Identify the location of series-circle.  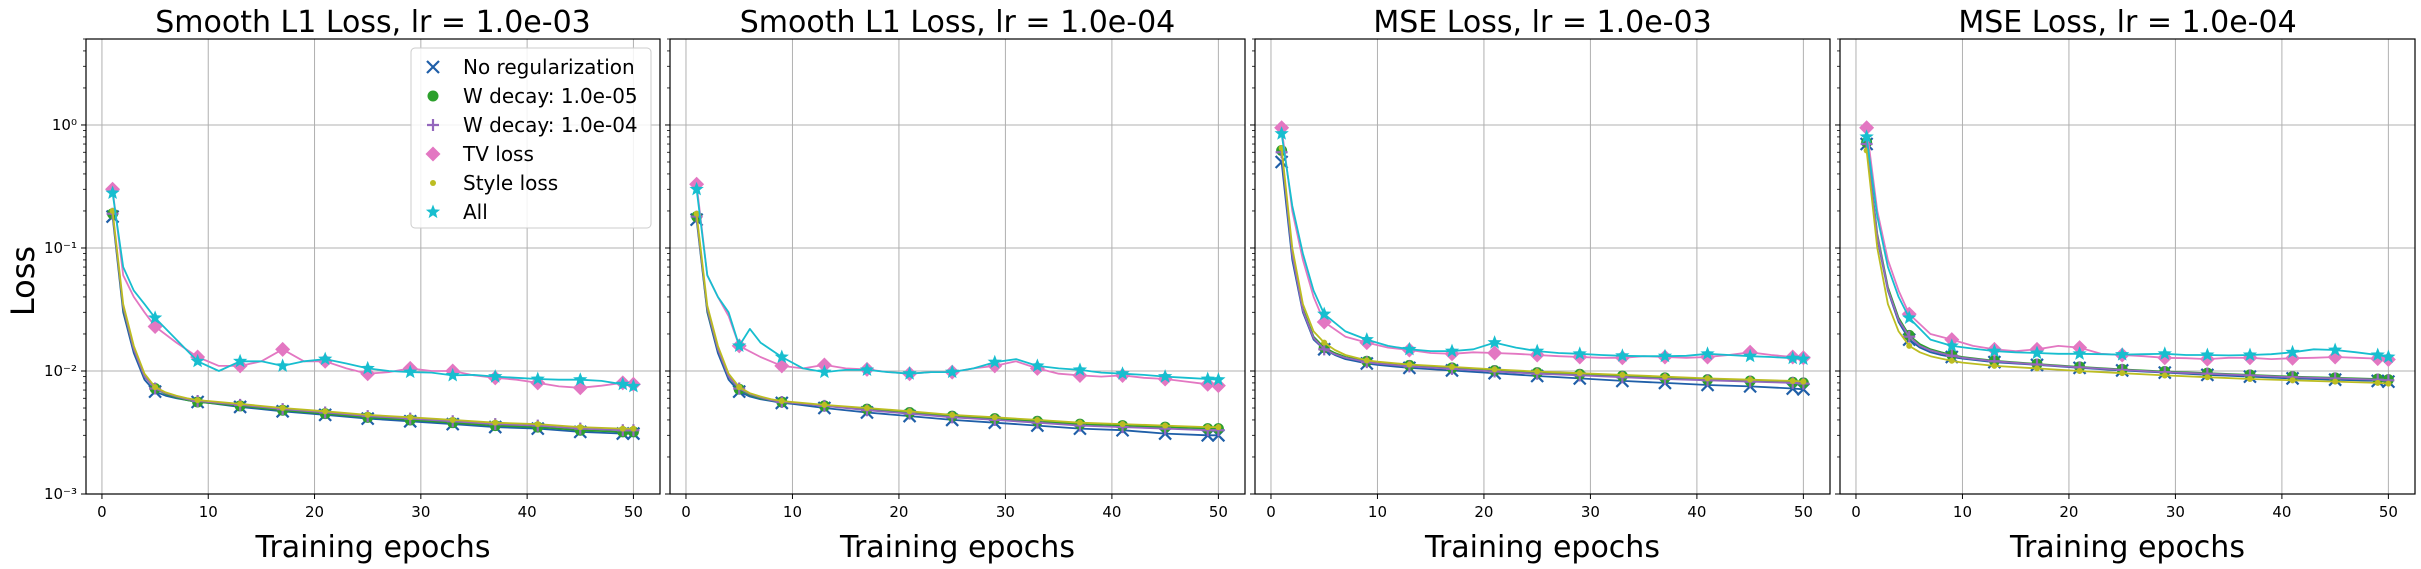
(2127, 261).